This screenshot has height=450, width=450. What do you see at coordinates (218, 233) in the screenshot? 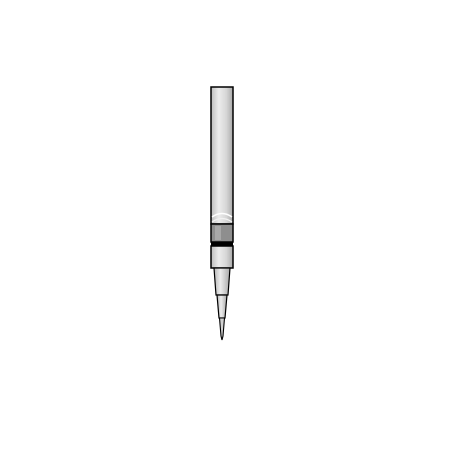
I see `pen-band-shine` at bounding box center [218, 233].